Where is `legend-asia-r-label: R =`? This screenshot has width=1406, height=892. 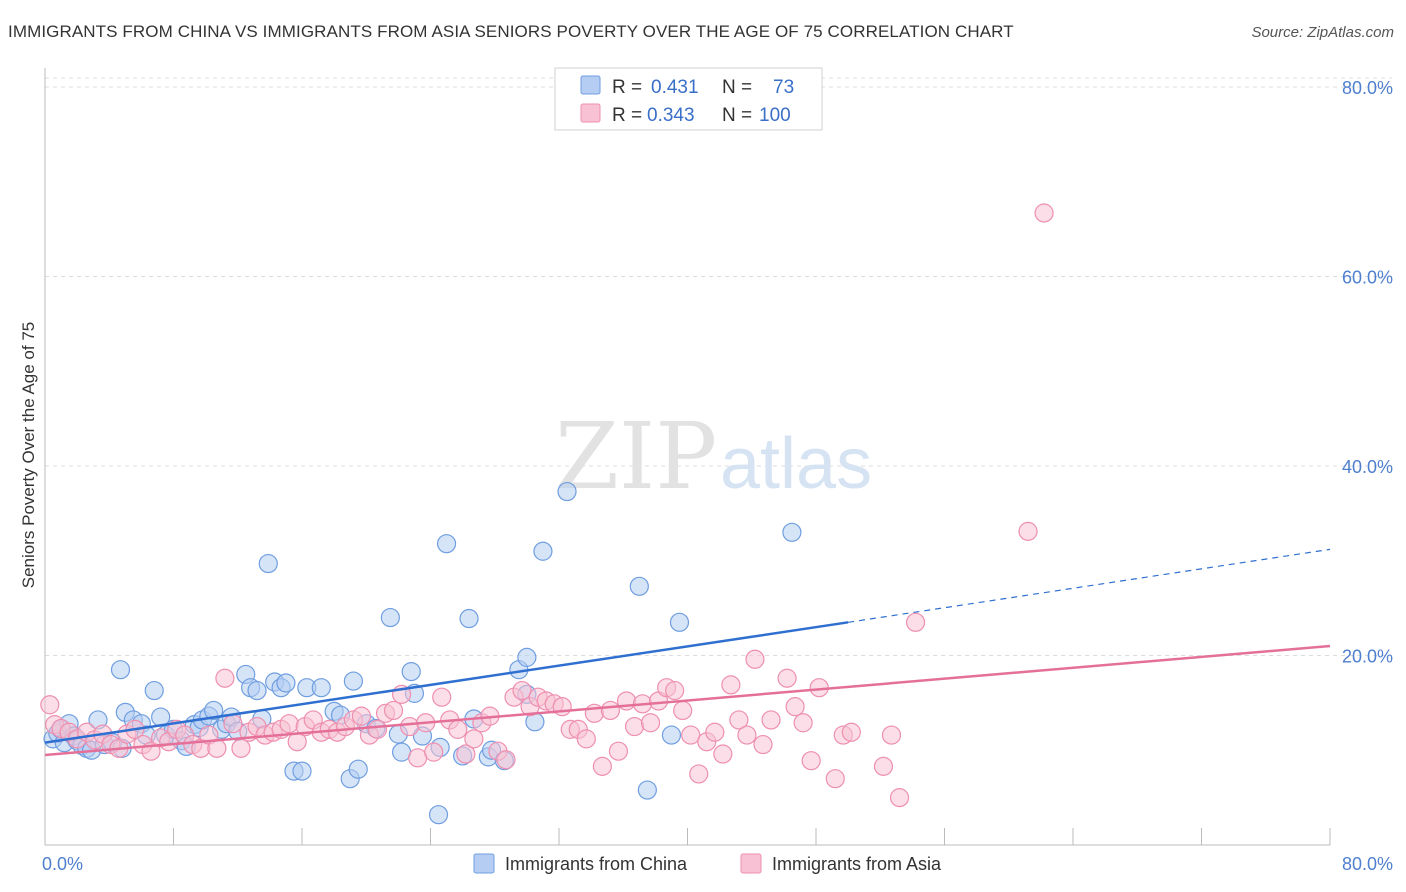 legend-asia-r-label: R = is located at coordinates (627, 115).